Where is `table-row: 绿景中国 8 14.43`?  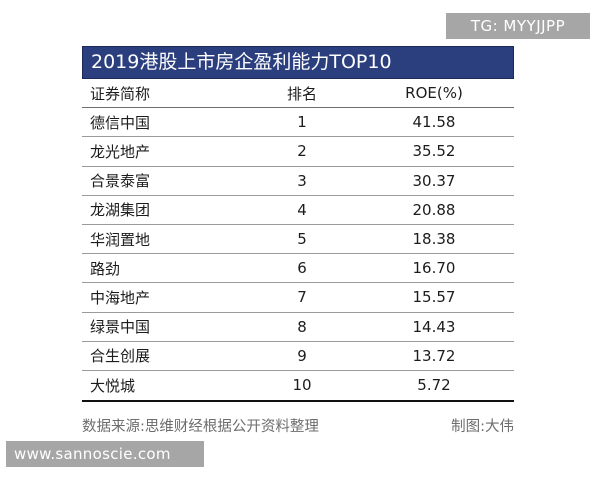 table-row: 绿景中国 8 14.43 is located at coordinates (298, 327).